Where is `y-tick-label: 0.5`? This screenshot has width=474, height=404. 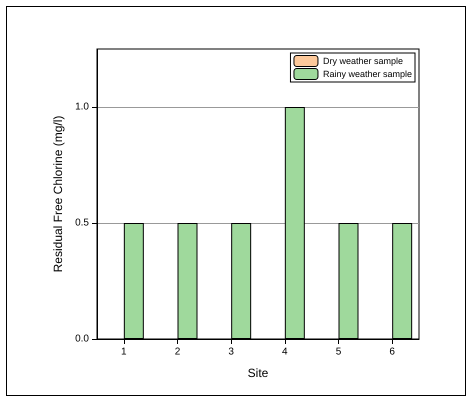
y-tick-label: 0.5 is located at coordinates (82, 223).